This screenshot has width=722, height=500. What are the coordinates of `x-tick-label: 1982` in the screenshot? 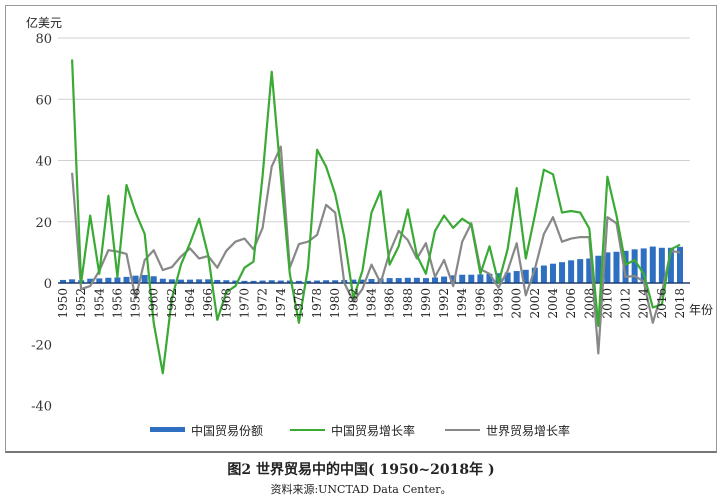 It's located at (353, 303).